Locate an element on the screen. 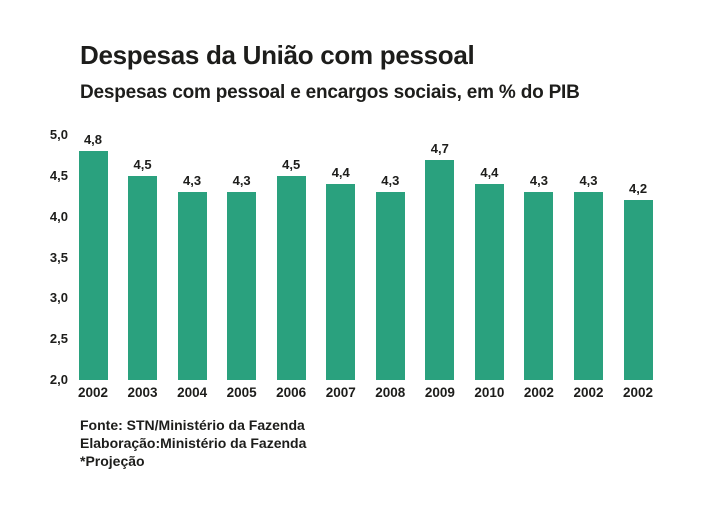 The image size is (727, 510). chart-title: Despesas da União com pessoal is located at coordinates (277, 55).